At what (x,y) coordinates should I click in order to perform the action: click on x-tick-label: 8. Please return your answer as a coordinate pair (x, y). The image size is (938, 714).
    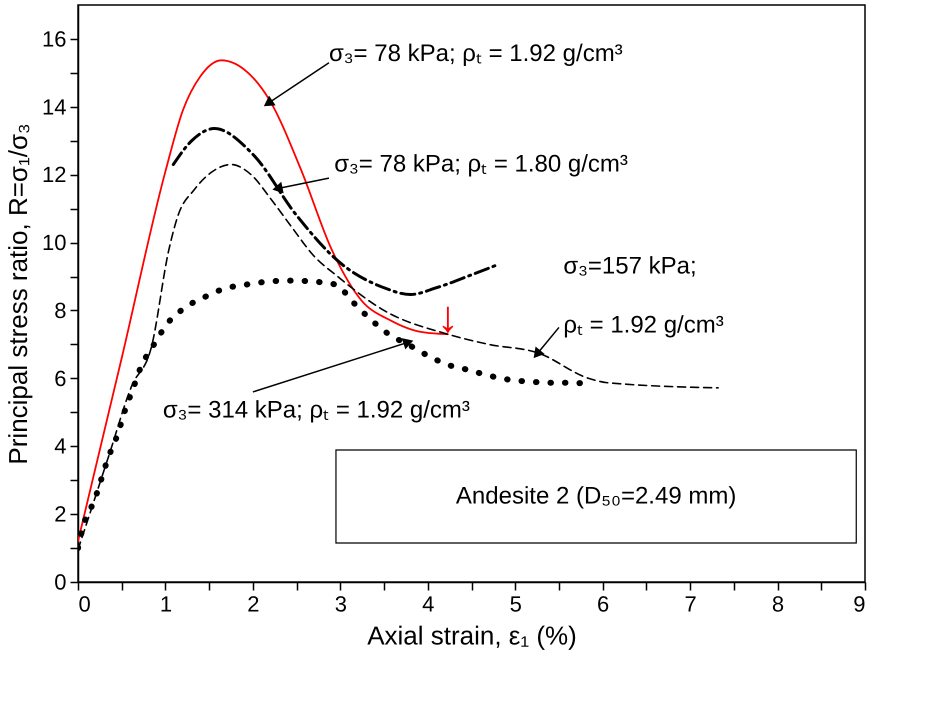
    Looking at the image, I should click on (778, 604).